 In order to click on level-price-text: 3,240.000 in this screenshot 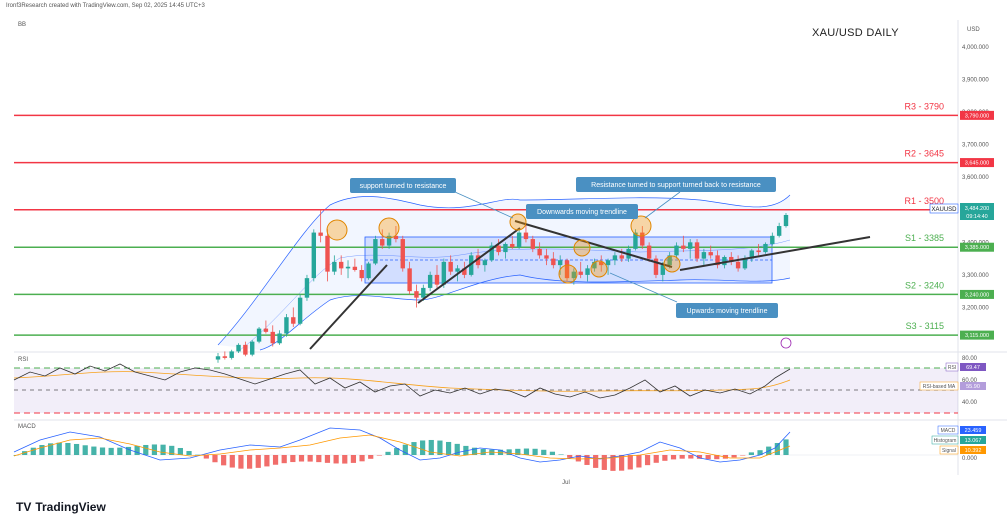, I will do `click(977, 295)`.